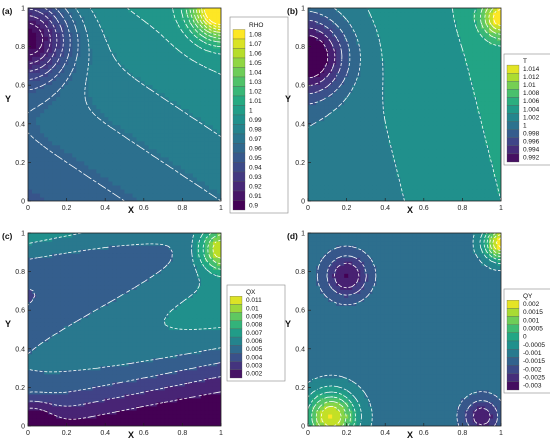 This screenshot has height=444, width=550. I want to click on legend-title: RHO, so click(256, 25).